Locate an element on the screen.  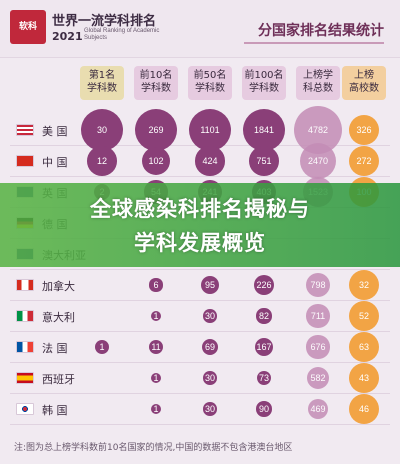
bubble-value: 269 is located at coordinates (156, 130).